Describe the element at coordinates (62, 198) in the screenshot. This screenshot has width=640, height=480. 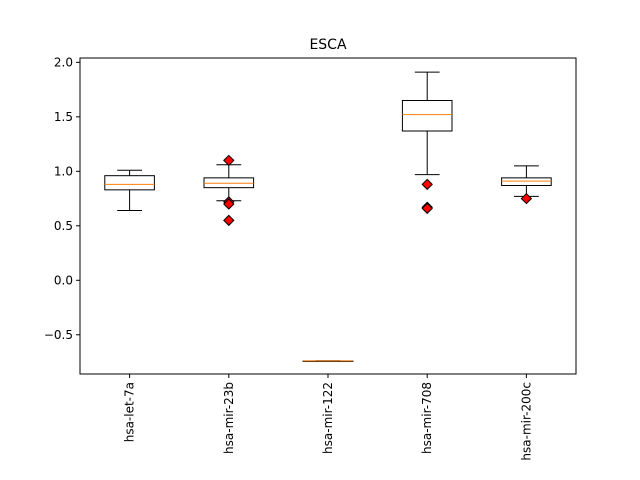
I see `y-axis: −0.5 0.0 0.5 1.0 1.5 2.0` at that location.